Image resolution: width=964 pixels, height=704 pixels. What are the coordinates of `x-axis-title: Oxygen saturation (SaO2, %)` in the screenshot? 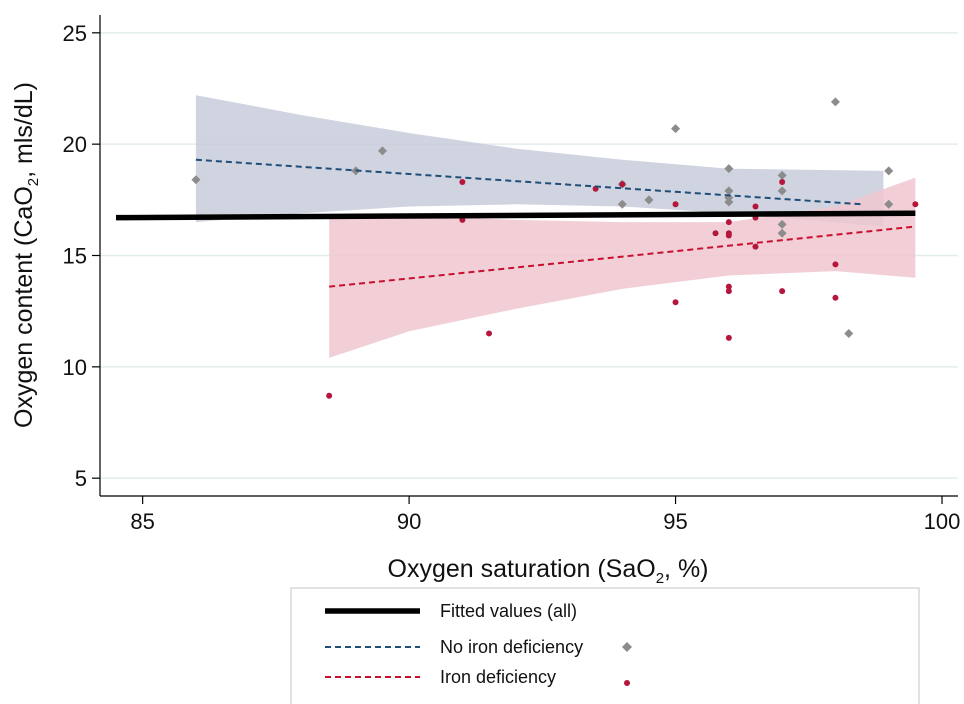 It's located at (548, 571).